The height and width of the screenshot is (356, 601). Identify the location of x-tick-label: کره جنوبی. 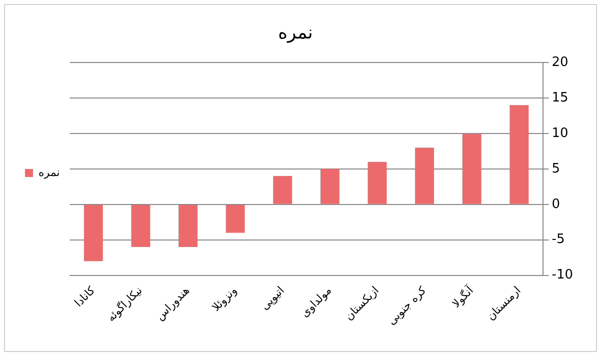
(407, 305).